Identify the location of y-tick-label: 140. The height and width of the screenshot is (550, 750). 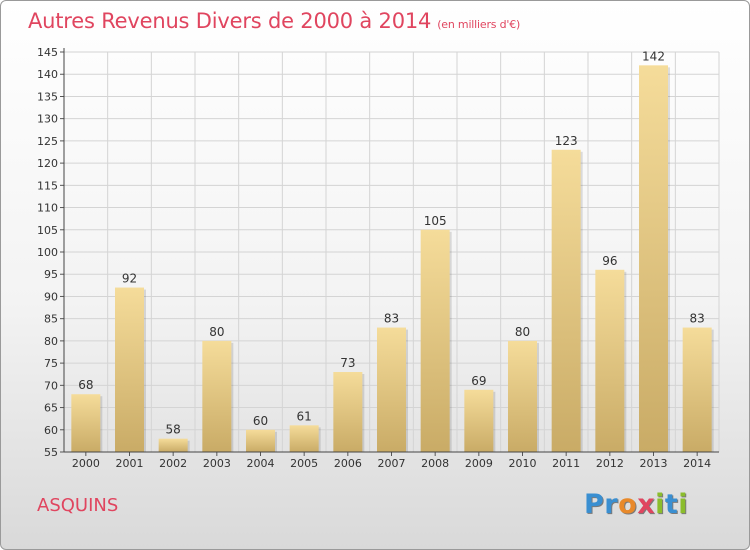
(47, 74).